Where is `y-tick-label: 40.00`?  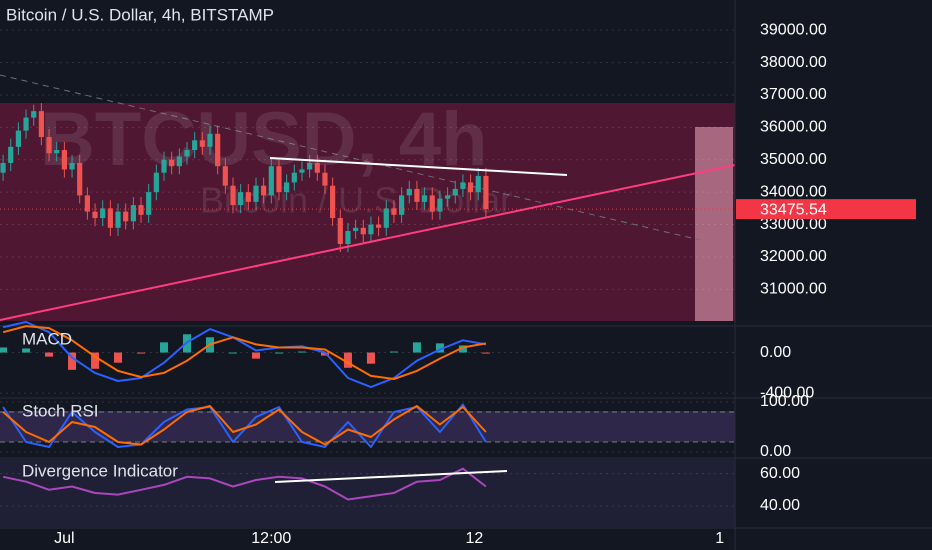 y-tick-label: 40.00 is located at coordinates (780, 505).